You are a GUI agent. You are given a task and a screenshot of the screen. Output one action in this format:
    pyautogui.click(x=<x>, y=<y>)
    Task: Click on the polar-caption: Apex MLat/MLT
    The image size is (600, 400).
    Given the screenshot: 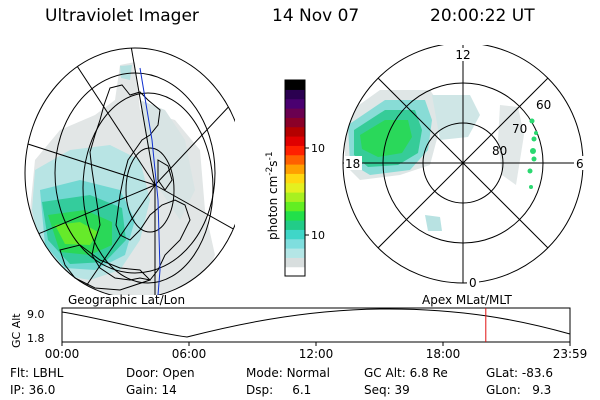 What is the action you would take?
    pyautogui.click(x=467, y=300)
    